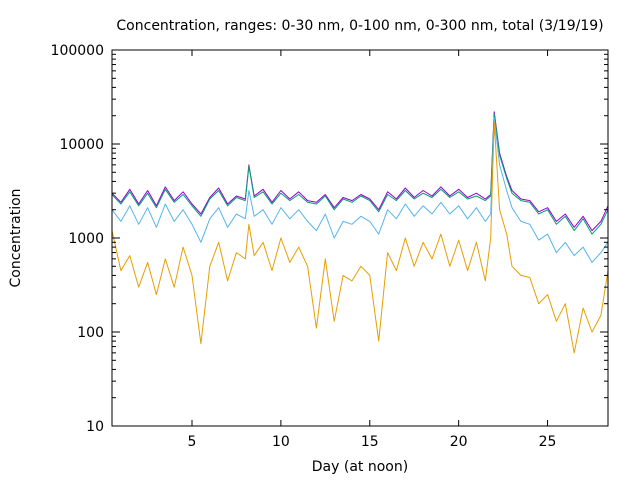 The image size is (640, 480). What do you see at coordinates (281, 442) in the screenshot?
I see `x-tick-label: 10` at bounding box center [281, 442].